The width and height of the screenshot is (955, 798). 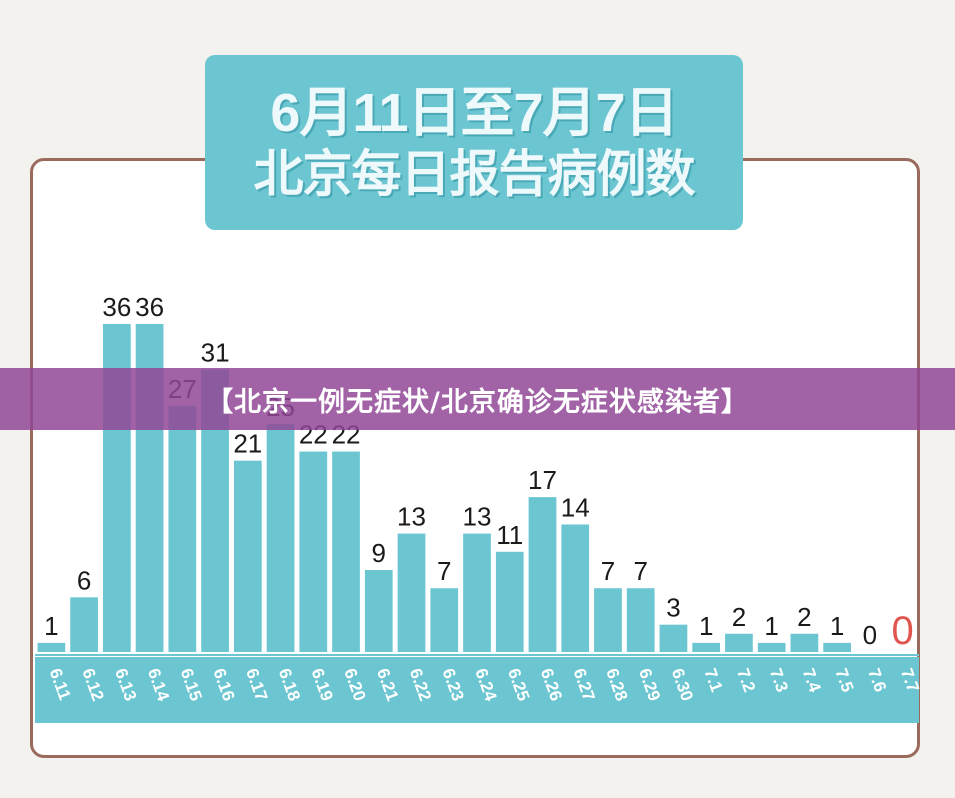 What do you see at coordinates (379, 553) in the screenshot?
I see `data-label: 9` at bounding box center [379, 553].